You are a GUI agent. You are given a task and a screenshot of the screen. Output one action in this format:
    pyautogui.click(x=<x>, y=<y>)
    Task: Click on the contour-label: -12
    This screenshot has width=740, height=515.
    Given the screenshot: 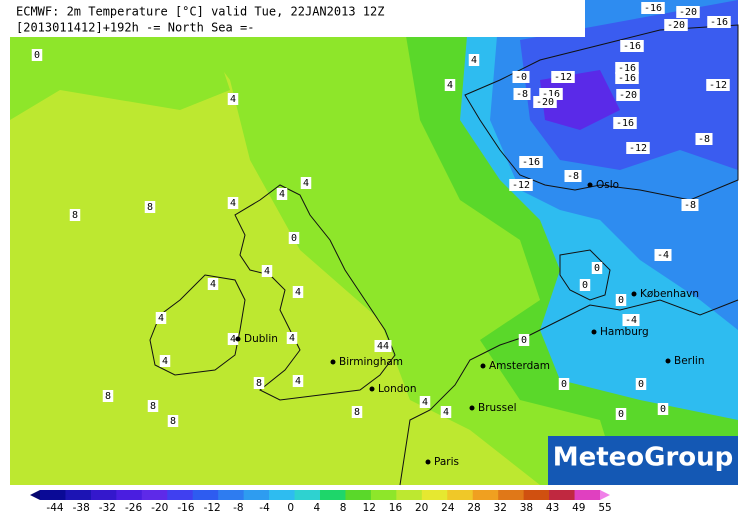 What is the action you would take?
    pyautogui.click(x=563, y=77)
    